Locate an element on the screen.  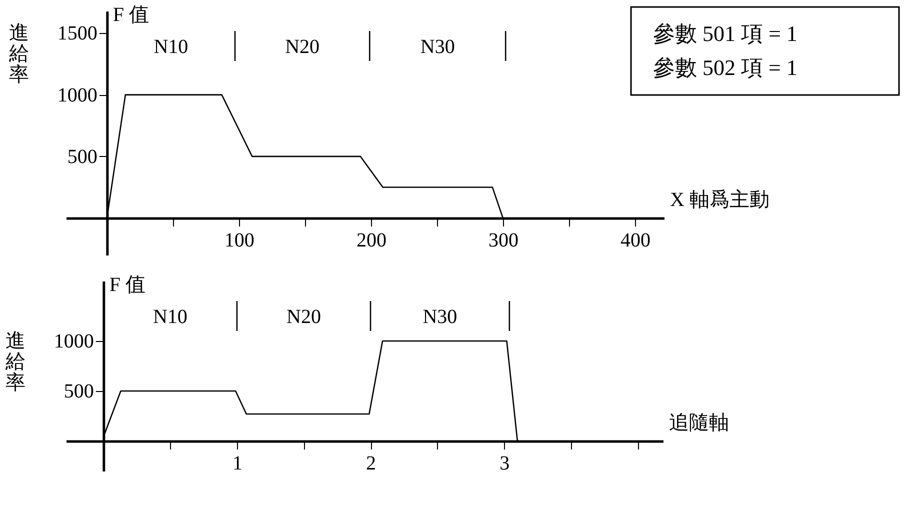
x-tick-label: 300 is located at coordinates (503, 241).